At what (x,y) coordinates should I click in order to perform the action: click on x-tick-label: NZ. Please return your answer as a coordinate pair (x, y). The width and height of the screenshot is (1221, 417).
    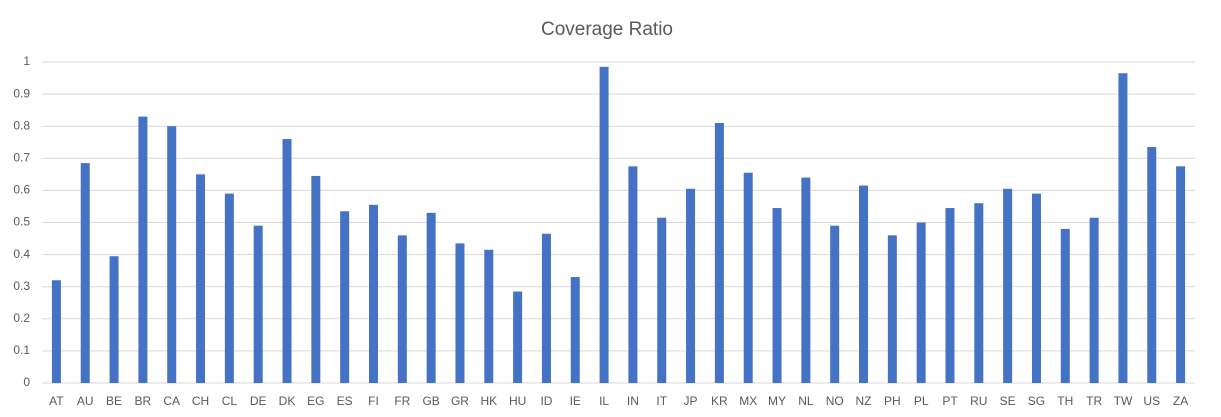
    Looking at the image, I should click on (864, 401).